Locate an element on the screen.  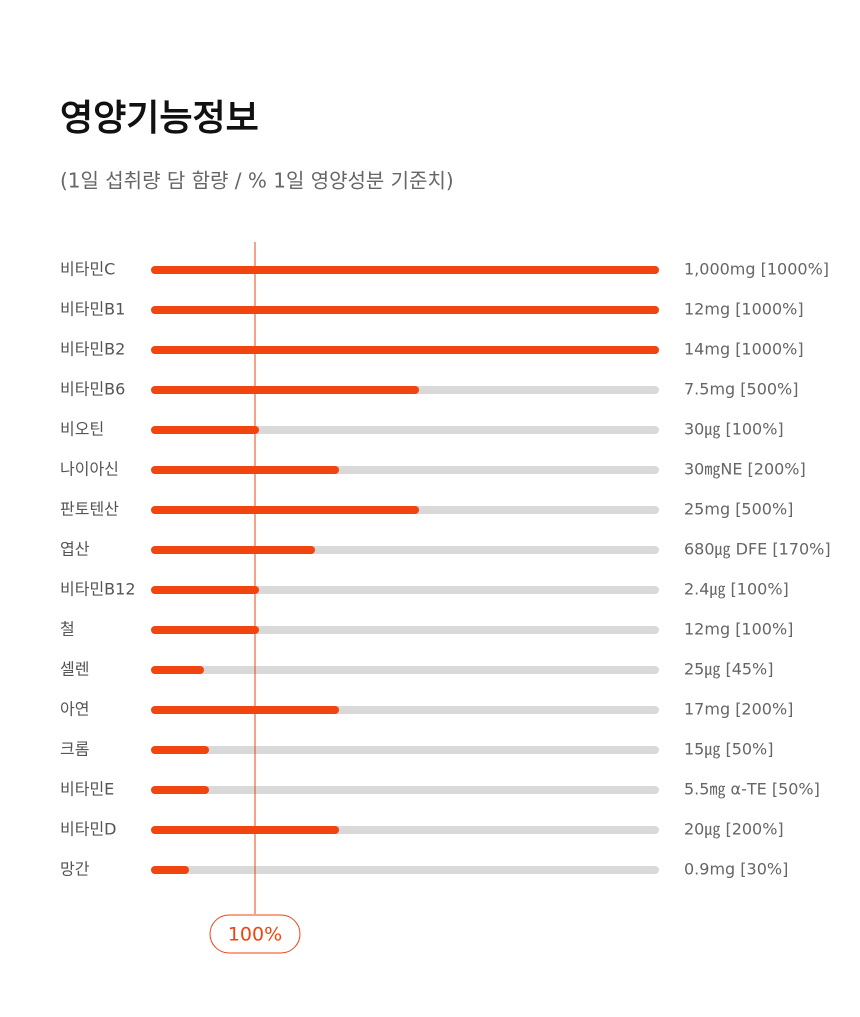
chart-title: 영양기능정보 is located at coordinates (159, 118).